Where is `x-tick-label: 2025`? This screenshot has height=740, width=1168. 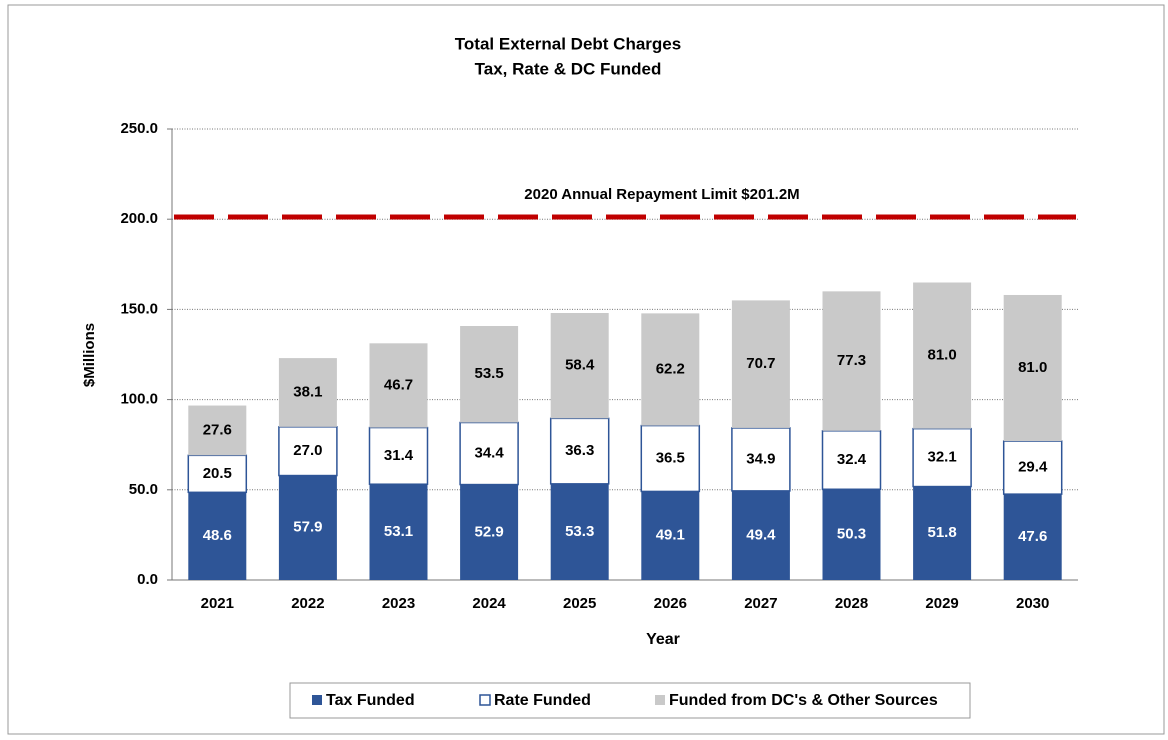
x-tick-label: 2025 is located at coordinates (579, 603).